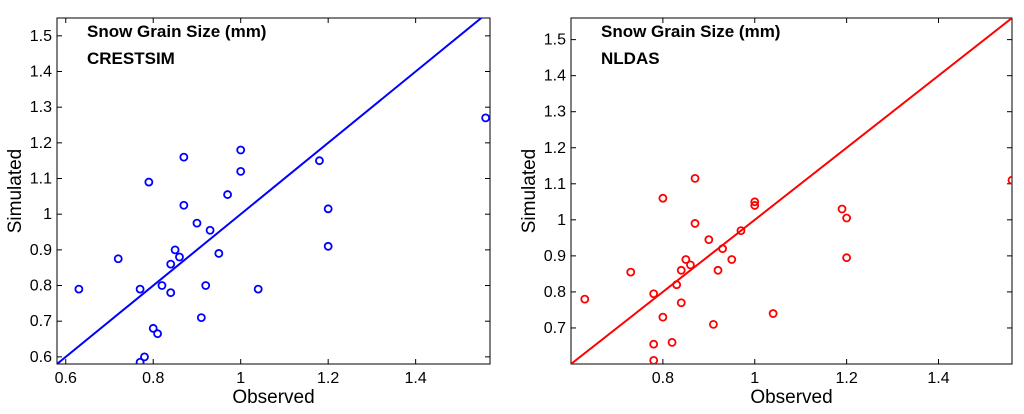  What do you see at coordinates (131, 58) in the screenshot?
I see `chart-subtitle: CRESTSIM` at bounding box center [131, 58].